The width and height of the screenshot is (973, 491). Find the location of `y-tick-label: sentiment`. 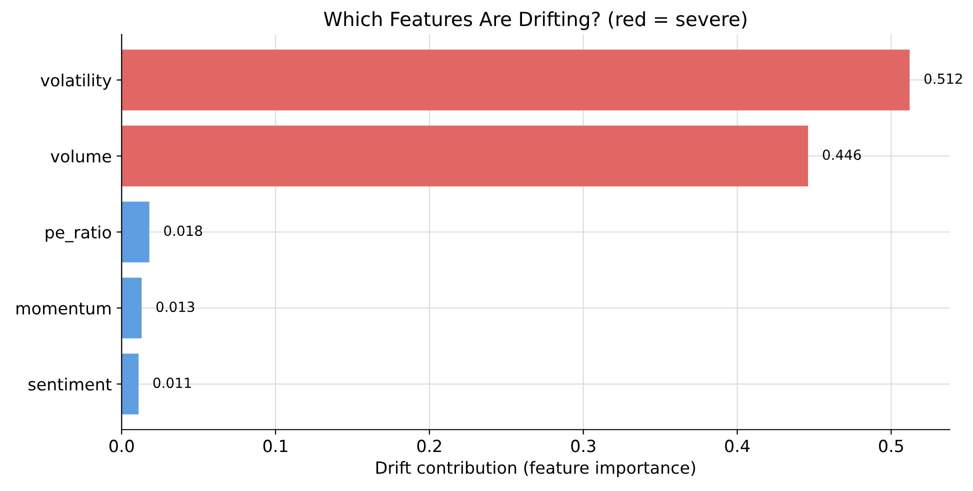

y-tick-label: sentiment is located at coordinates (70, 384).